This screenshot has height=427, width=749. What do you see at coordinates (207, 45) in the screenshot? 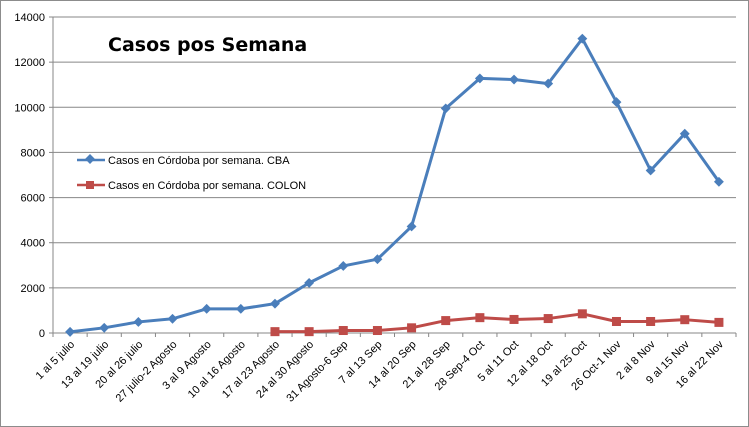
I see `chart-title: Casos pos Semana` at bounding box center [207, 45].